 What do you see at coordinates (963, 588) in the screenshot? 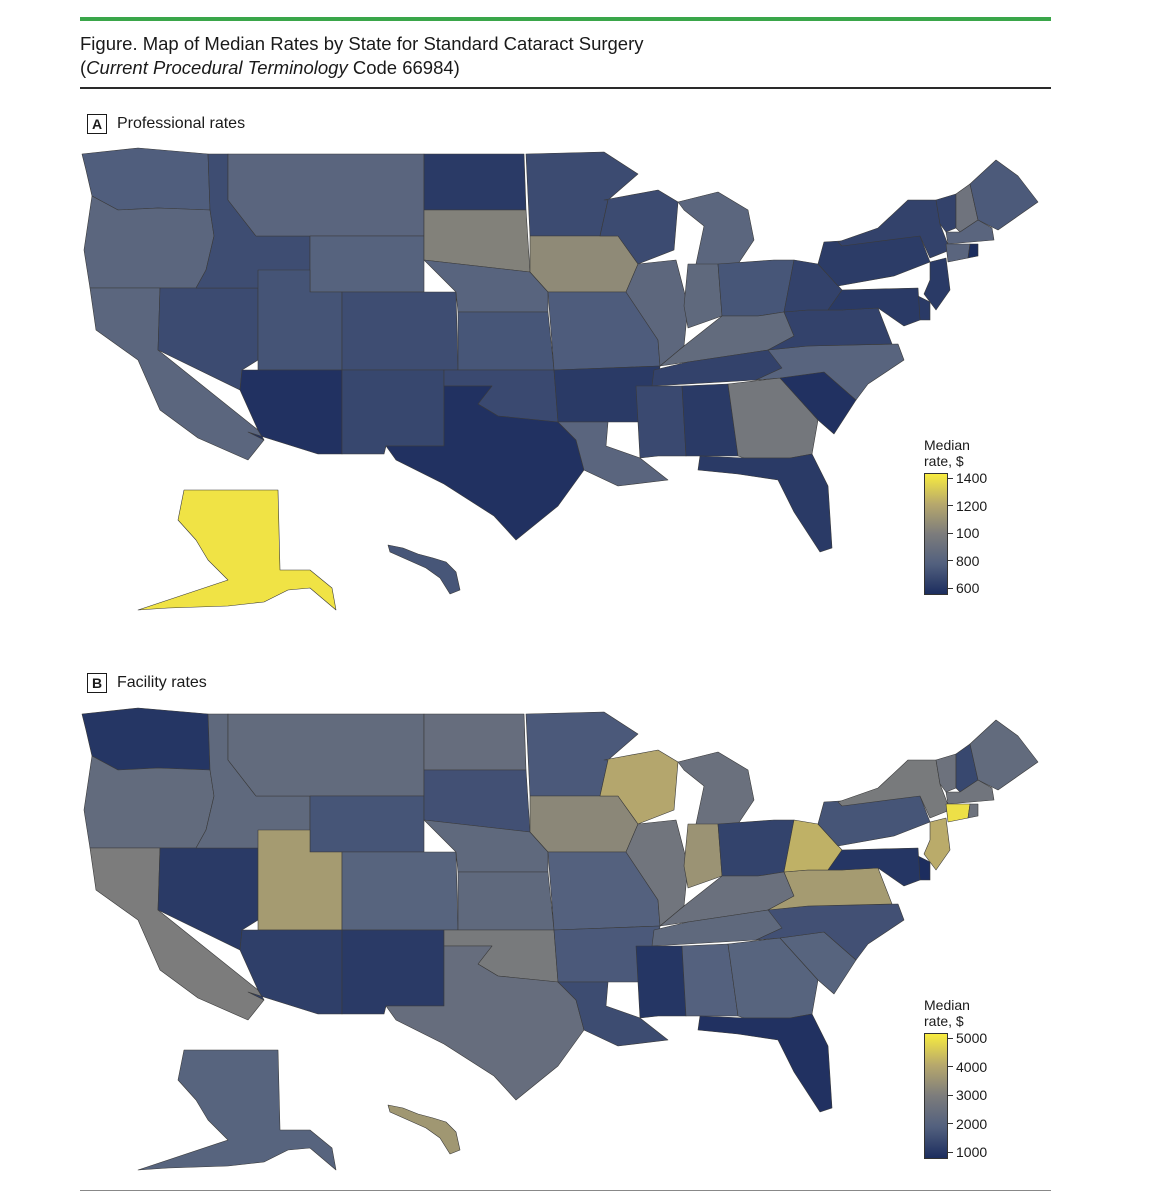
I see `legend-tick: 600` at bounding box center [963, 588].